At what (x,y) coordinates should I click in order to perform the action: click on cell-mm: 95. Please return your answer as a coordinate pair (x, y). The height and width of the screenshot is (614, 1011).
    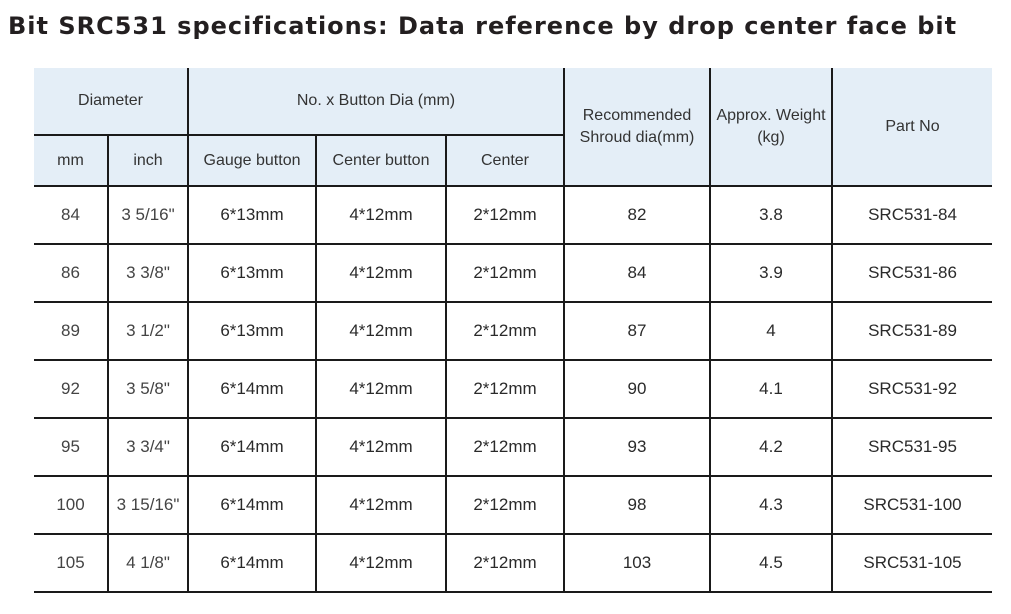
    Looking at the image, I should click on (71, 447).